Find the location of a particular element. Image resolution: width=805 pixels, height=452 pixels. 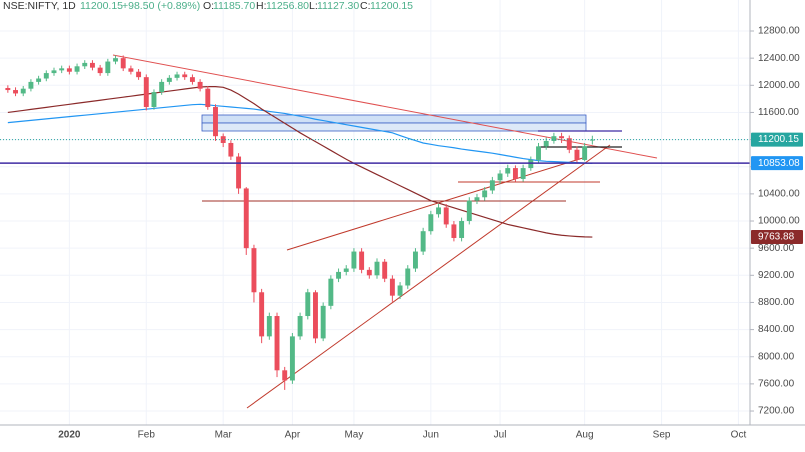

o-label: O: is located at coordinates (208, 6).